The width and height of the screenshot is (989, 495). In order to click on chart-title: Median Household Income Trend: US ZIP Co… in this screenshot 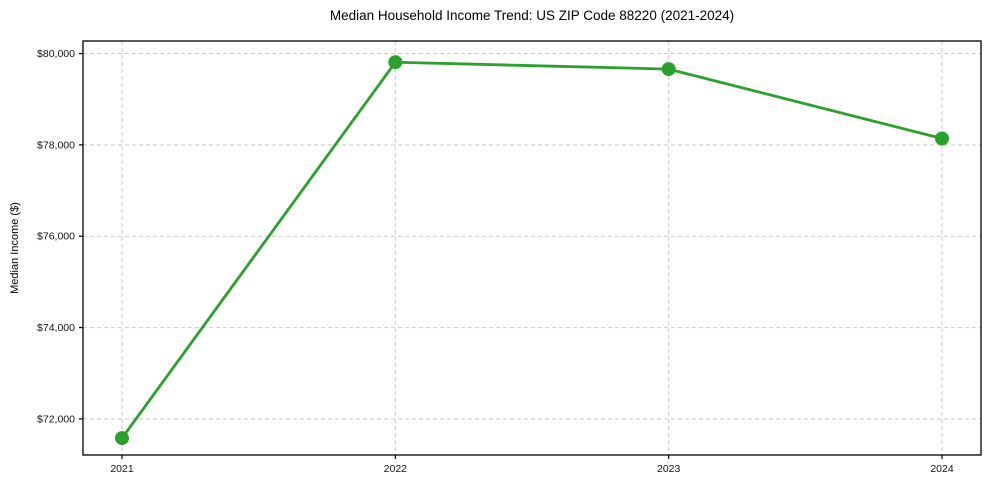, I will do `click(532, 15)`.